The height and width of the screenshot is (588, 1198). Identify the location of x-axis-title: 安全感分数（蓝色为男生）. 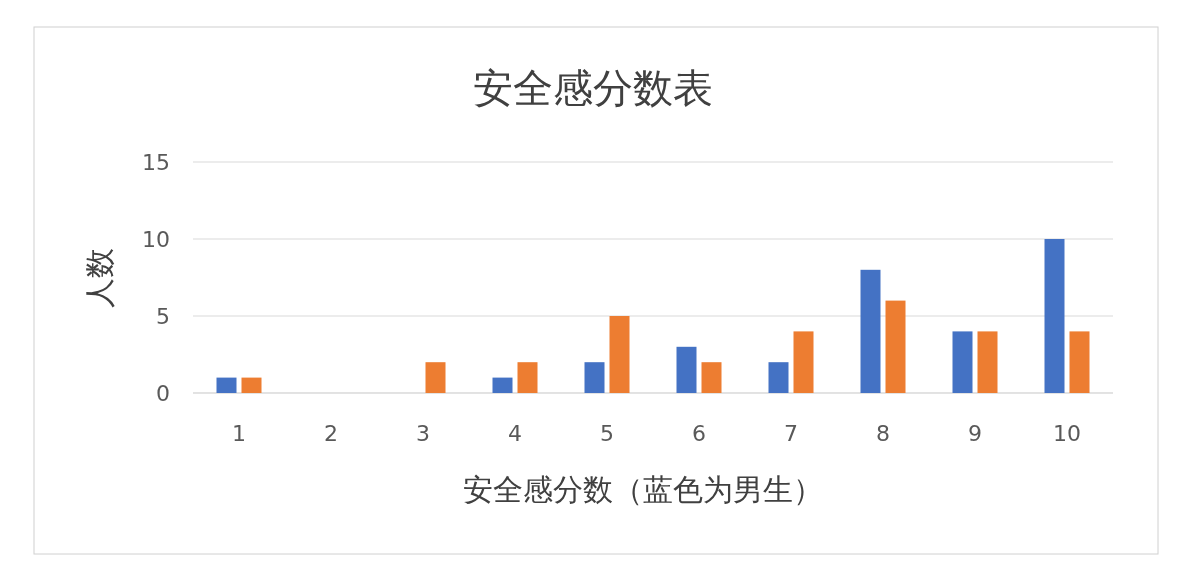
(643, 489).